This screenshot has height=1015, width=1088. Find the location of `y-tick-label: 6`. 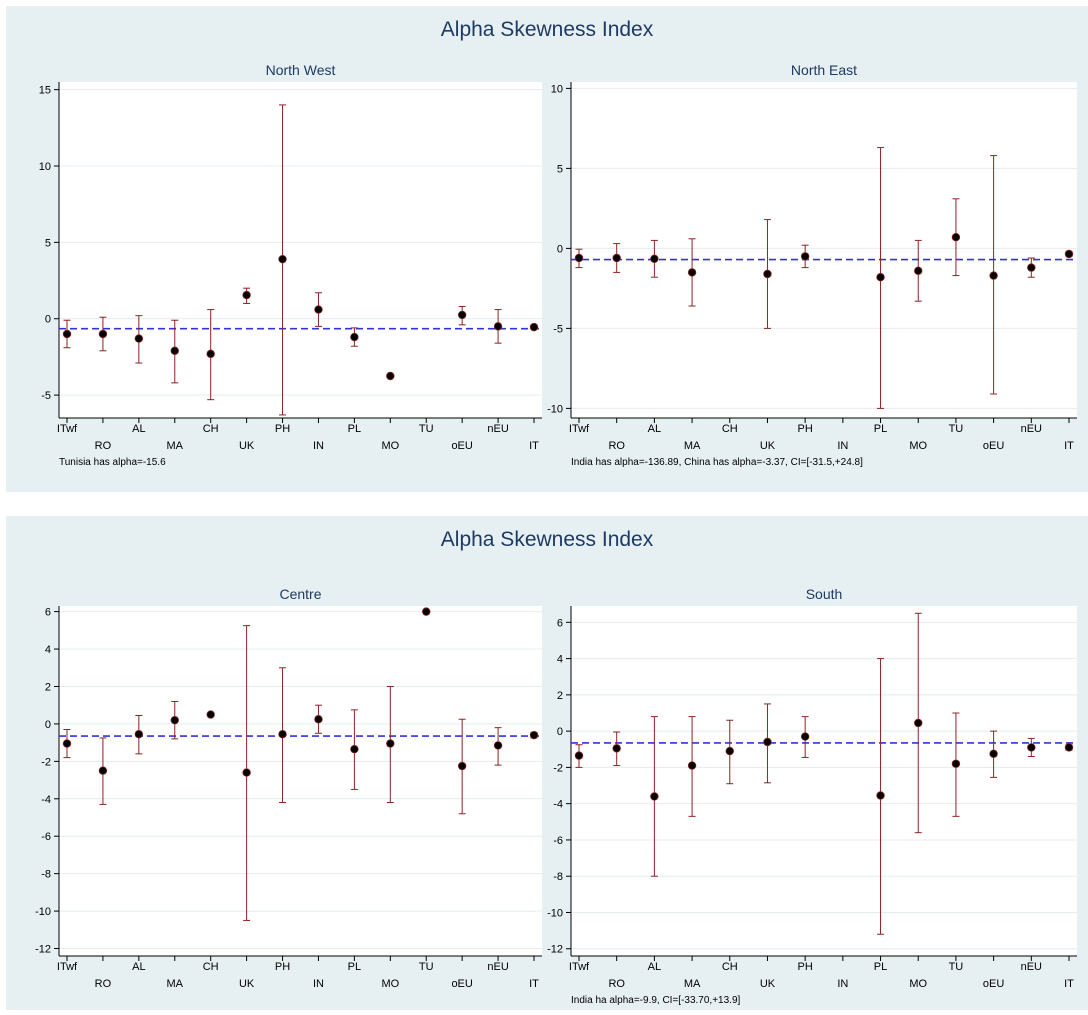

y-tick-label: 6 is located at coordinates (48, 613).